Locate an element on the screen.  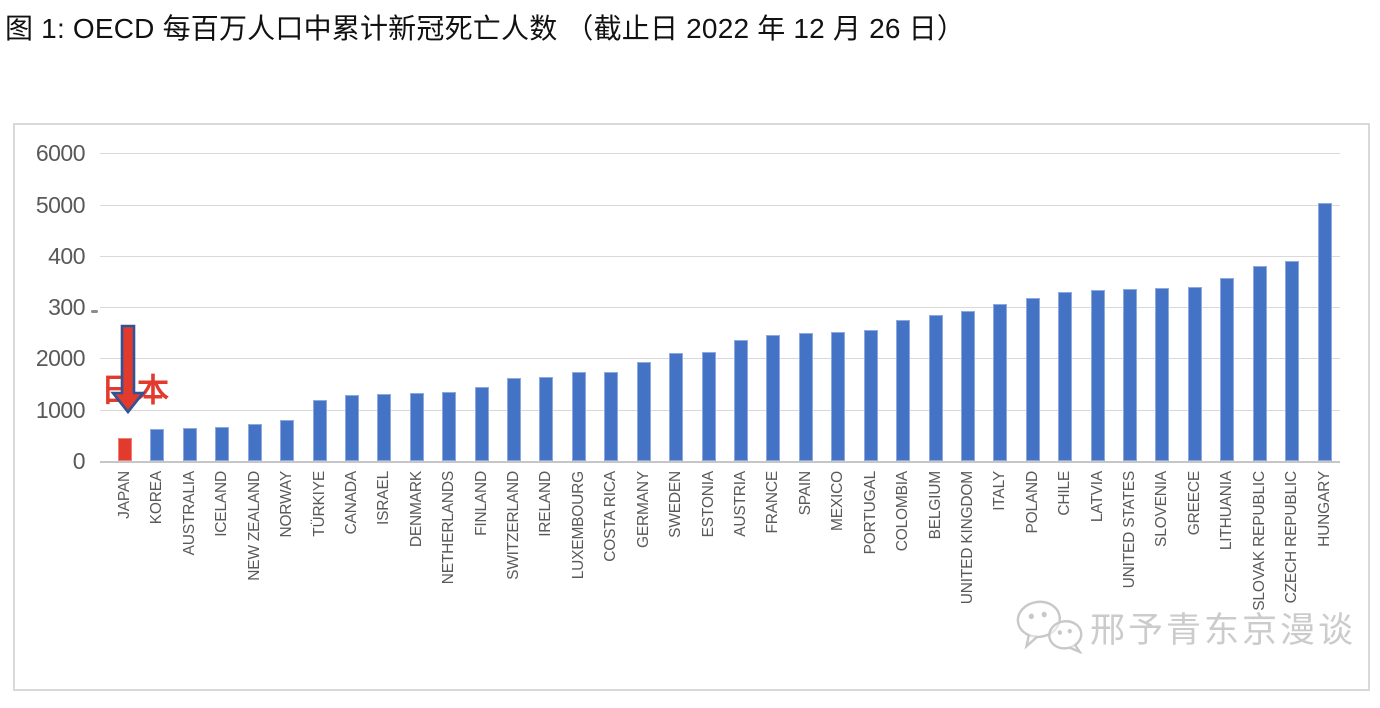
x-axis-label-text: HUNGARY is located at coordinates (1324, 509).